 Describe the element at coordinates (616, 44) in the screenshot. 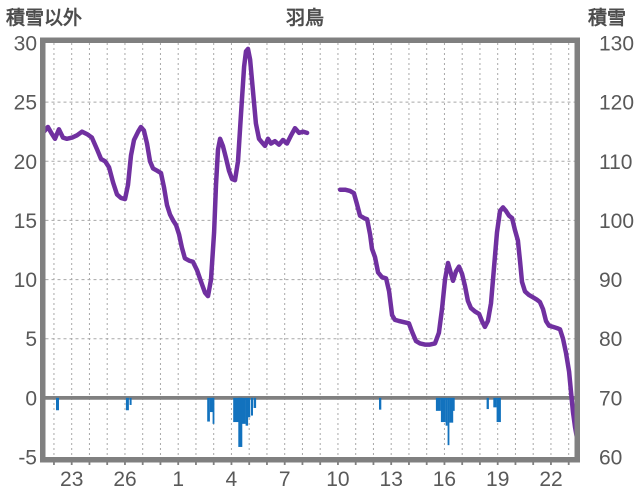

I see `svg-text: 130` at that location.